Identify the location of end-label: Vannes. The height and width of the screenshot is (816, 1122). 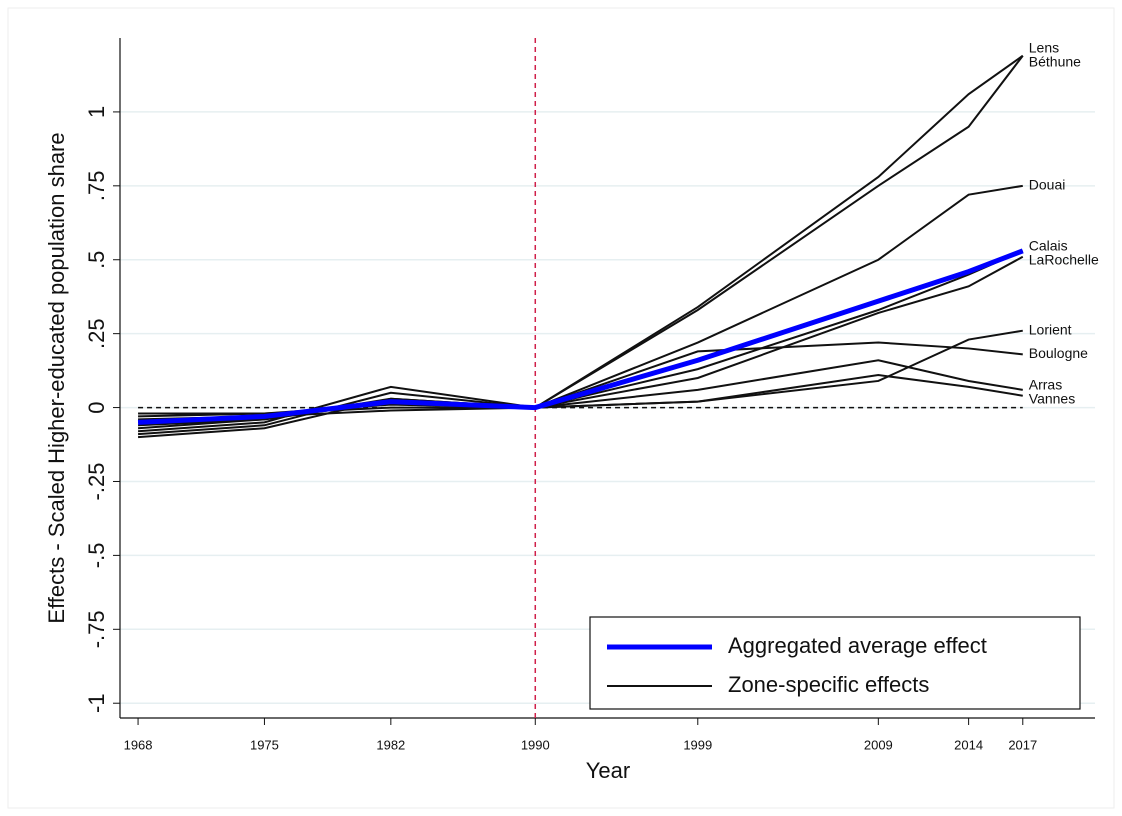
(1052, 398).